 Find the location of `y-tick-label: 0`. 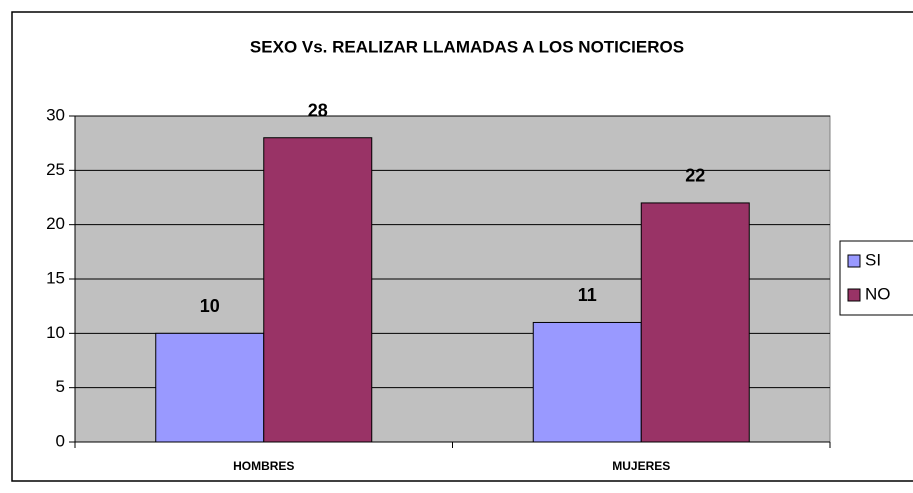

y-tick-label: 0 is located at coordinates (60, 440).